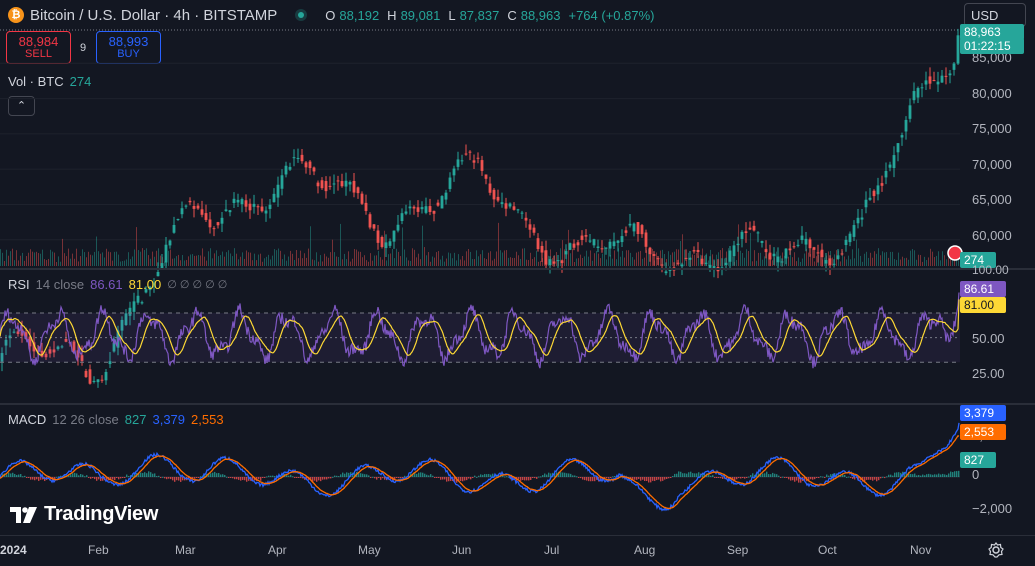  Describe the element at coordinates (359, 15) in the screenshot. I see `ohlc-open-value: 88,192` at that location.